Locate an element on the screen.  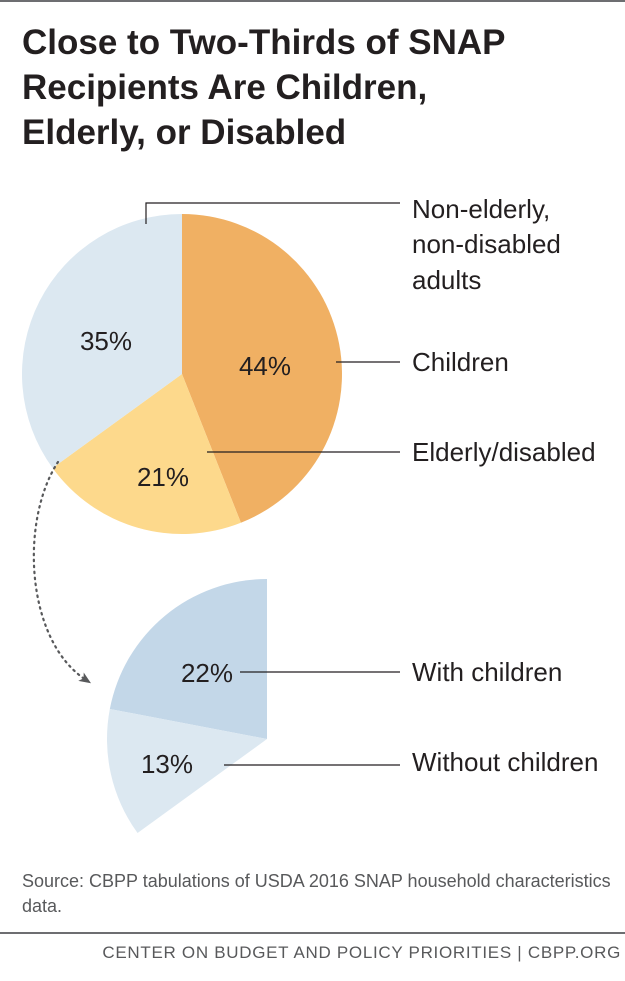
slice-label-without-children: 13% is located at coordinates (167, 764).